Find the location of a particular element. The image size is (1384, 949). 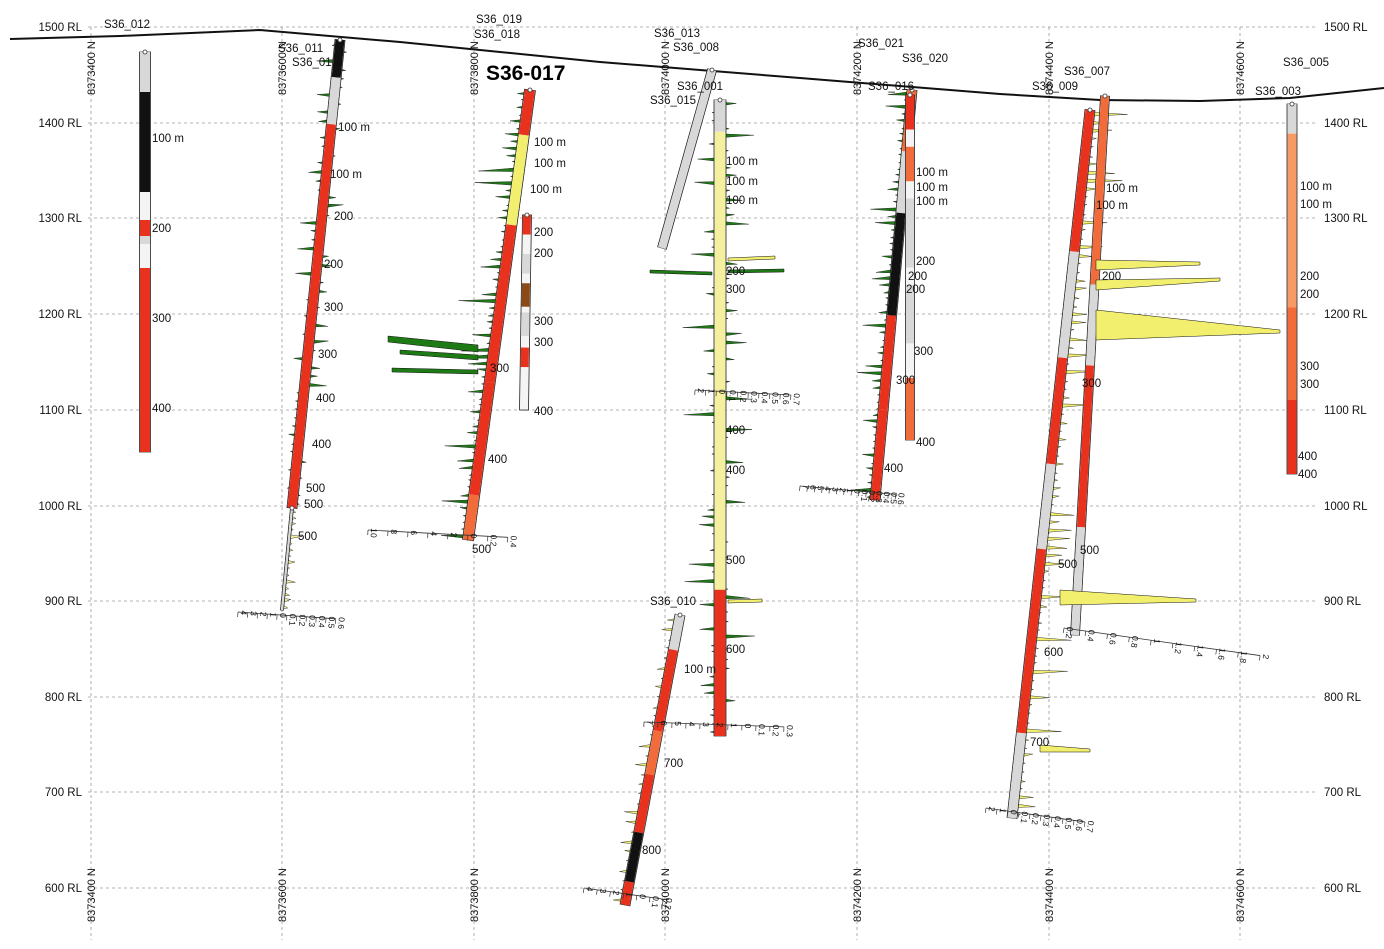

scale-tick-label: 0.1 is located at coordinates (656, 901).